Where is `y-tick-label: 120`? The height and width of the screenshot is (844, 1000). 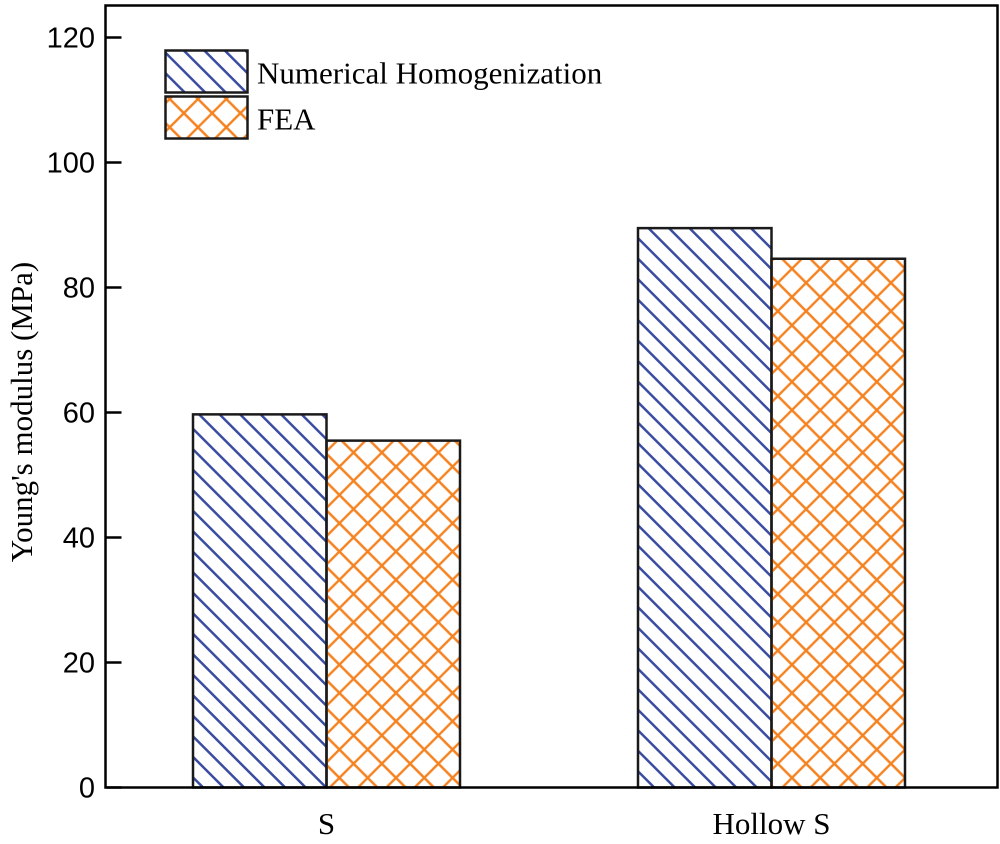
y-tick-label: 120 is located at coordinates (71, 39).